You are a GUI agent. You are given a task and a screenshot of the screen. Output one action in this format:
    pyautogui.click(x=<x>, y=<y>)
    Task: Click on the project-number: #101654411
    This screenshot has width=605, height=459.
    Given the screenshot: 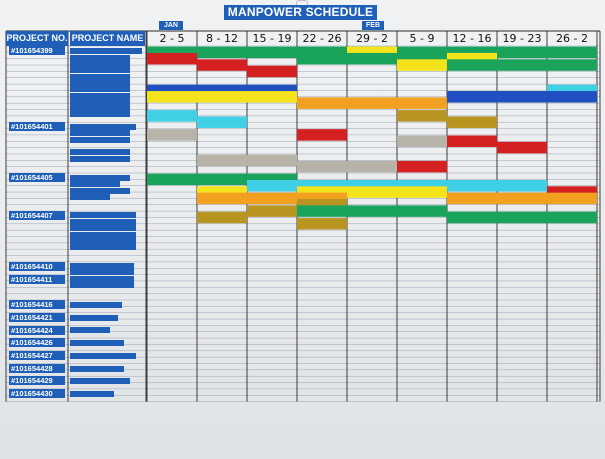 What is the action you would take?
    pyautogui.click(x=37, y=279)
    